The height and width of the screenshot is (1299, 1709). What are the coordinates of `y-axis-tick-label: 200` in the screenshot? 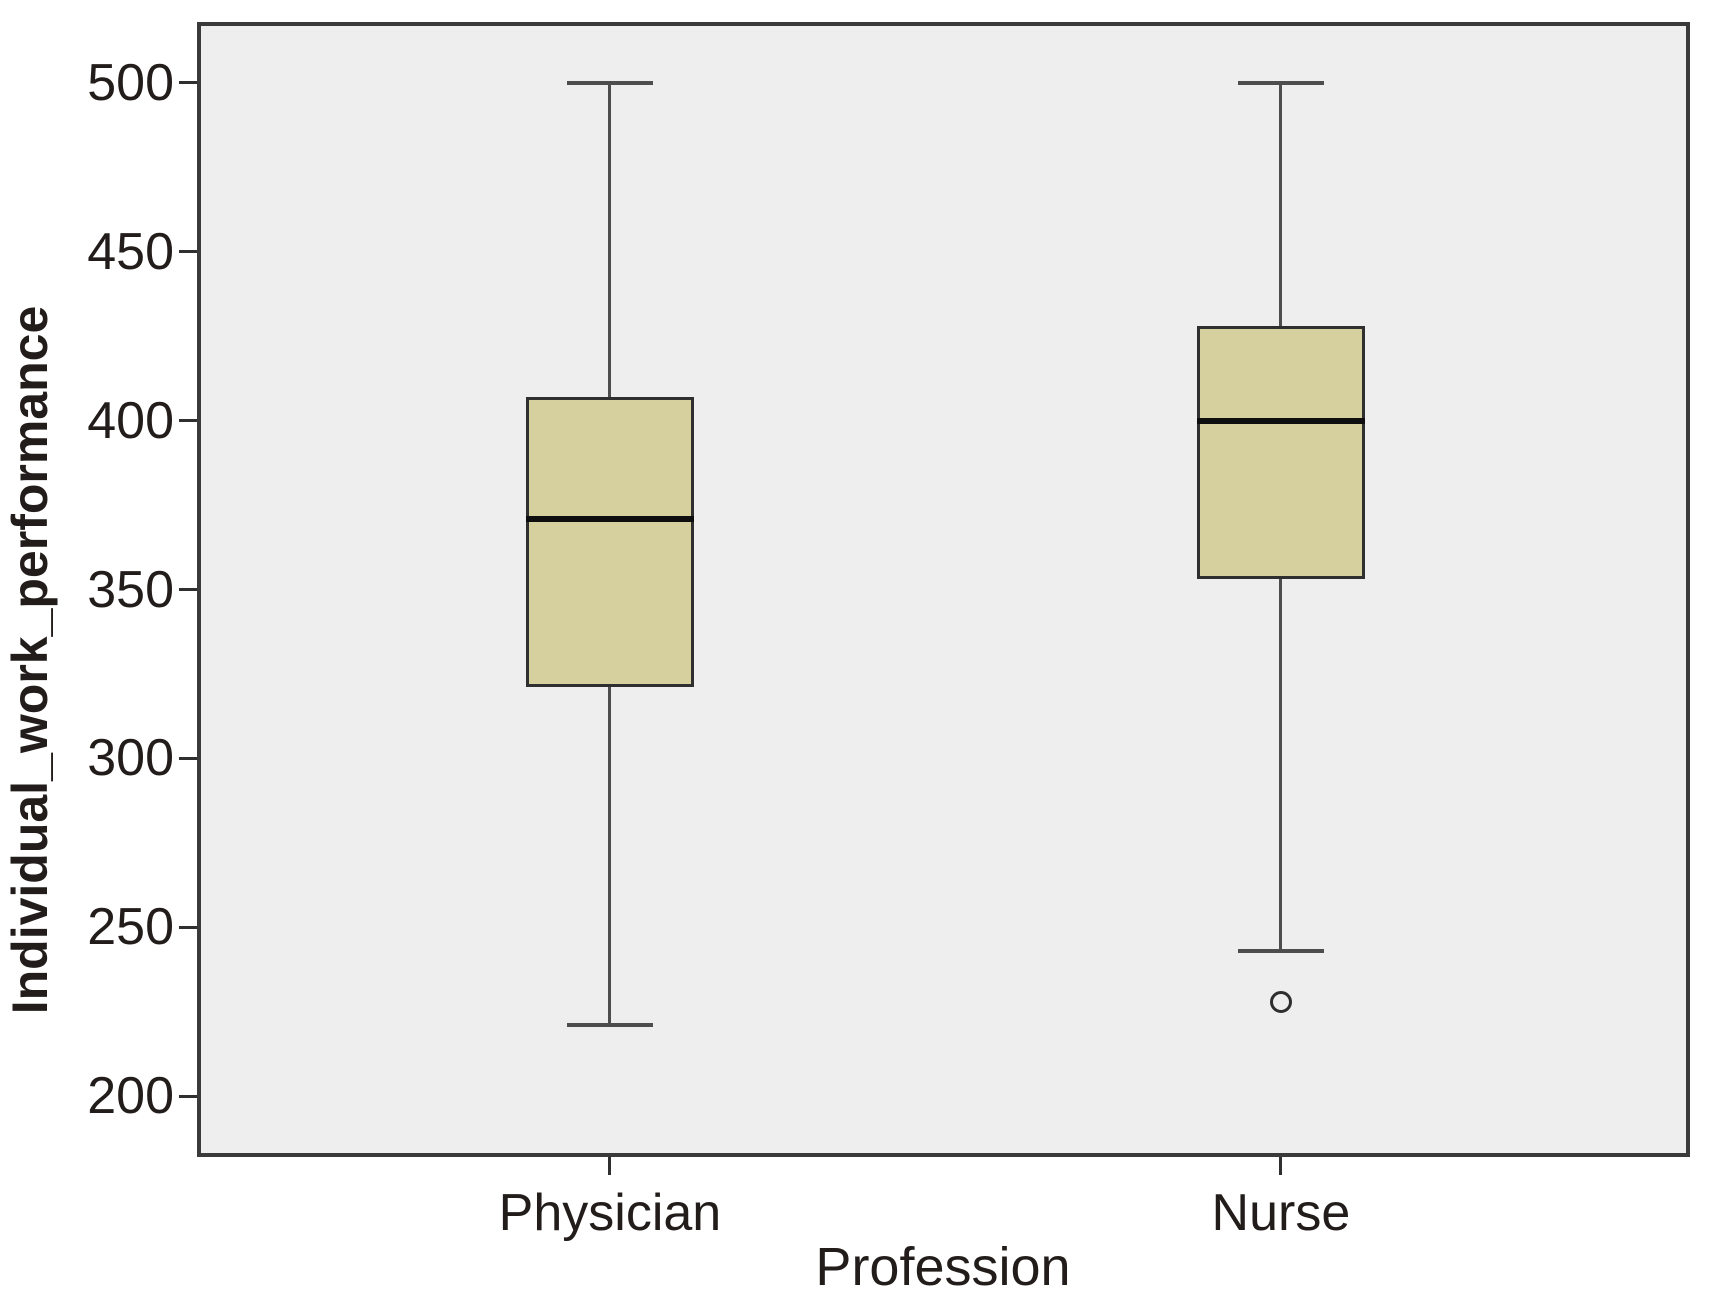 It's located at (130, 1096).